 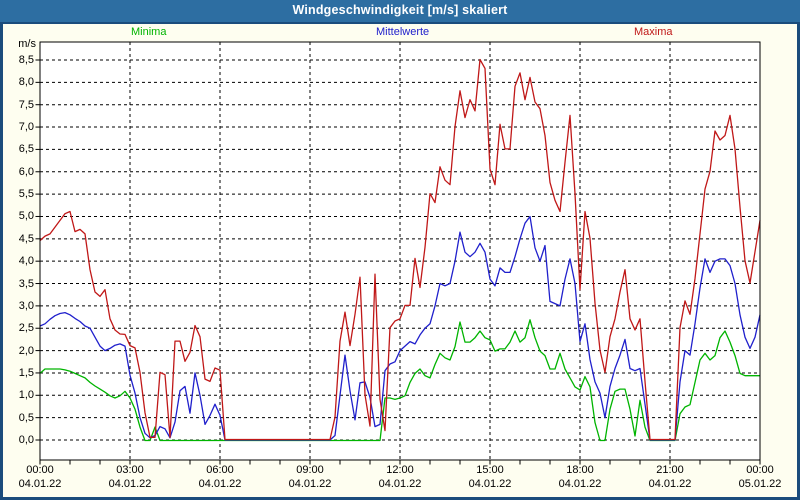 What do you see at coordinates (26, 82) in the screenshot?
I see `y-axis-tick-label: 8,0` at bounding box center [26, 82].